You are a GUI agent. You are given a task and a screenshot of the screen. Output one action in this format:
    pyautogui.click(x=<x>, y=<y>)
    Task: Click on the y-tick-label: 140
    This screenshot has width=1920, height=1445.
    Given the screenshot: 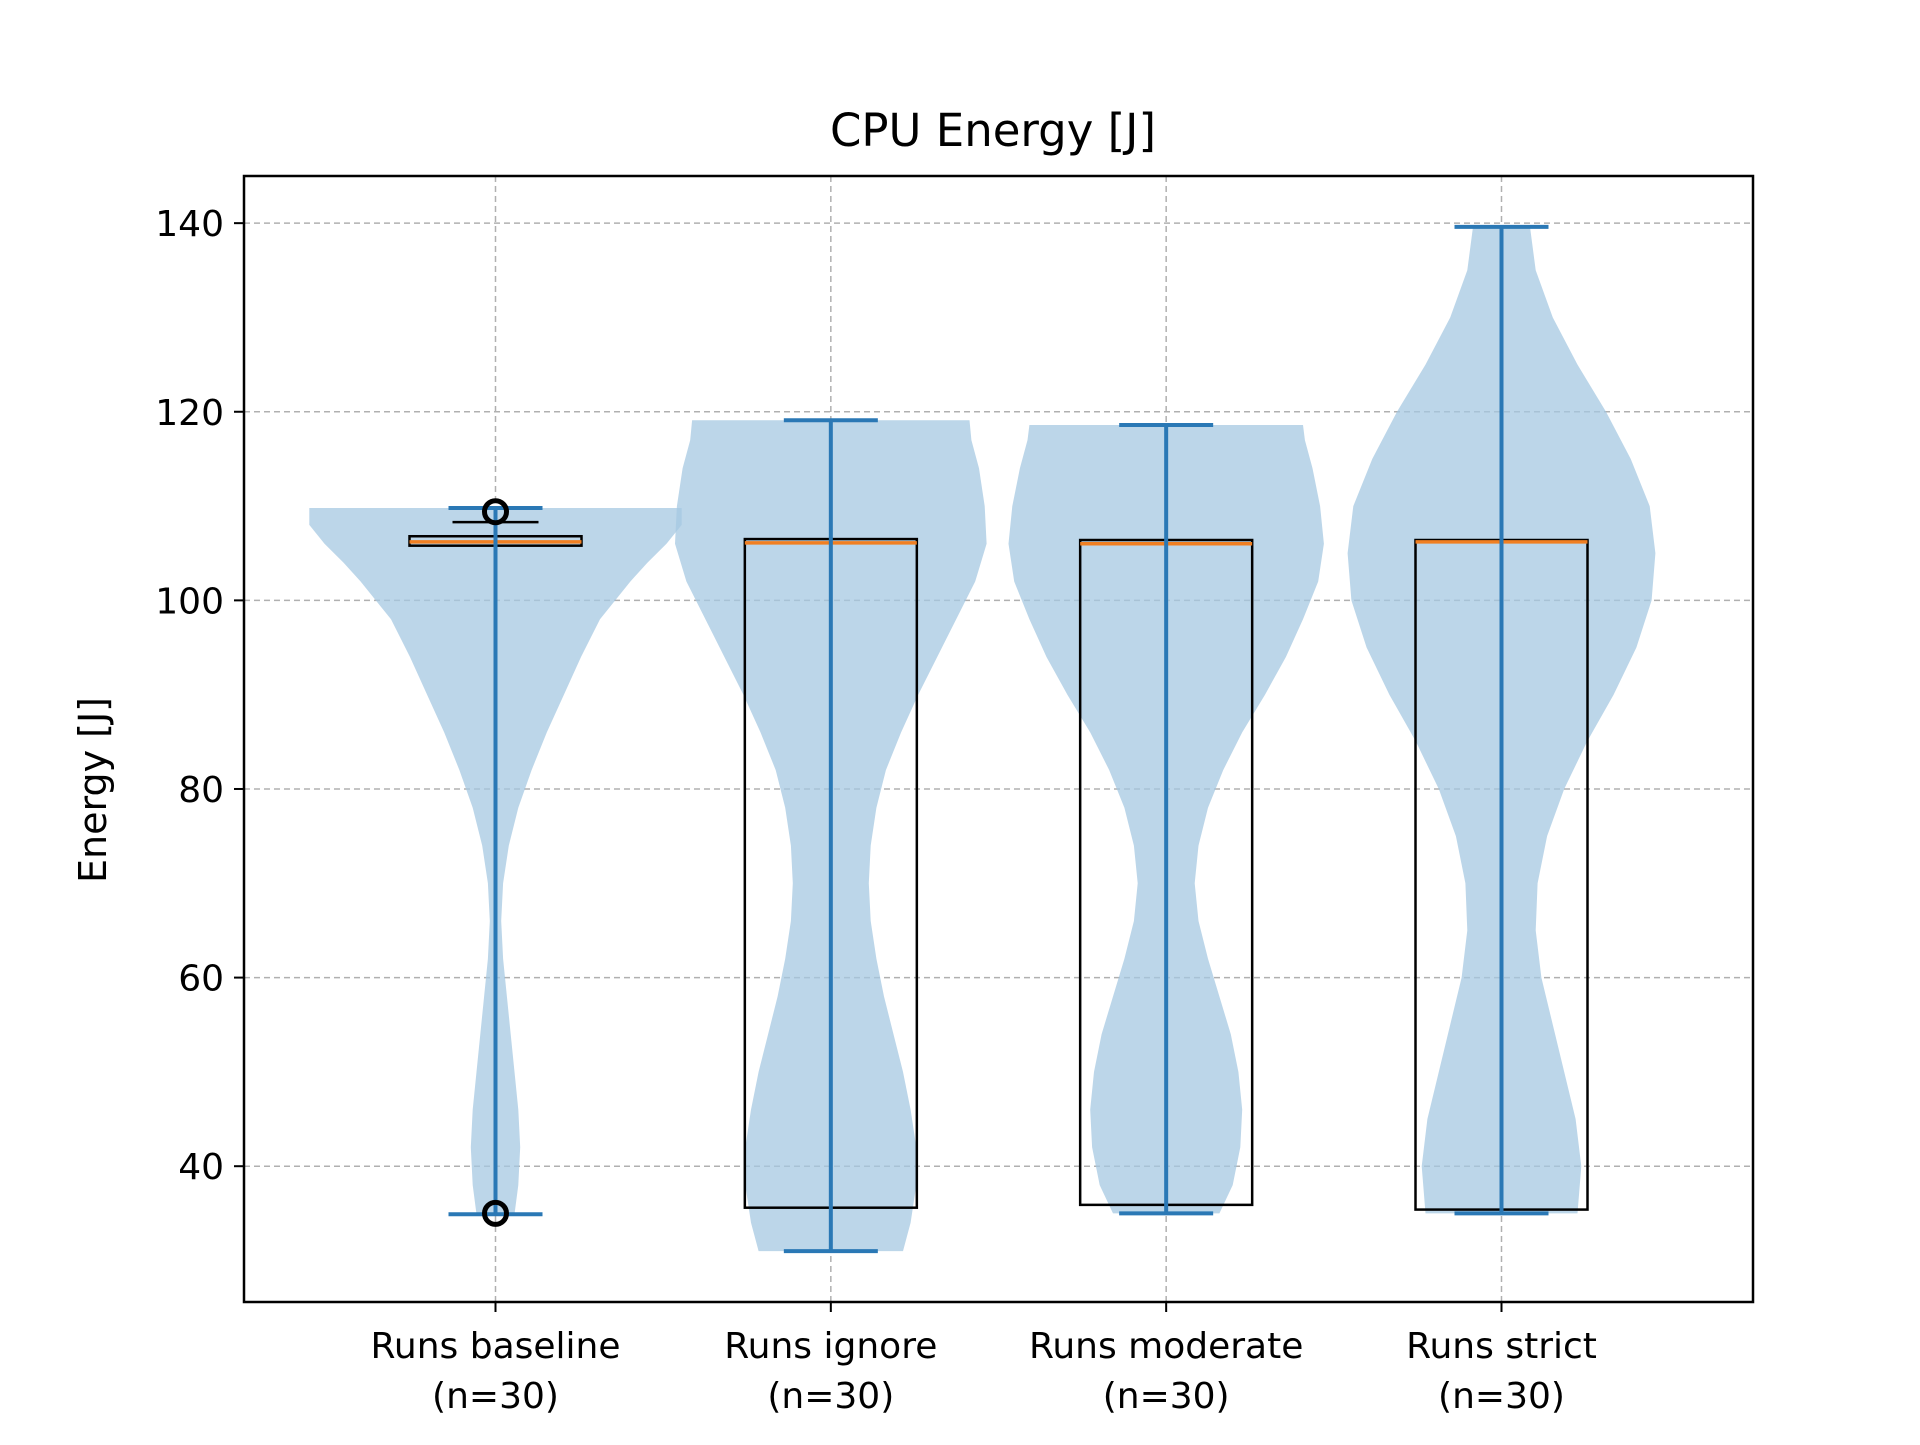 What is the action you would take?
    pyautogui.click(x=189, y=224)
    